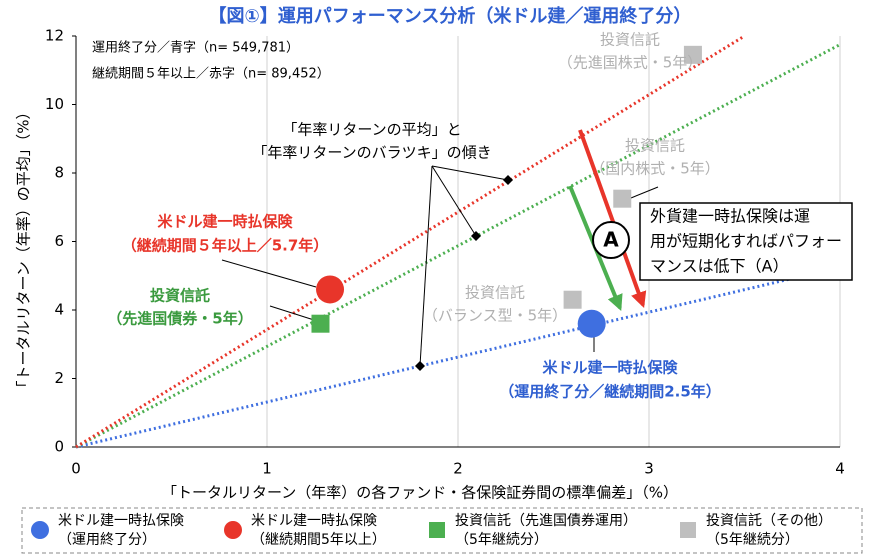 Image resolution: width=870 pixels, height=556 pixels. I want to click on y-tick-label: 4, so click(59, 310).